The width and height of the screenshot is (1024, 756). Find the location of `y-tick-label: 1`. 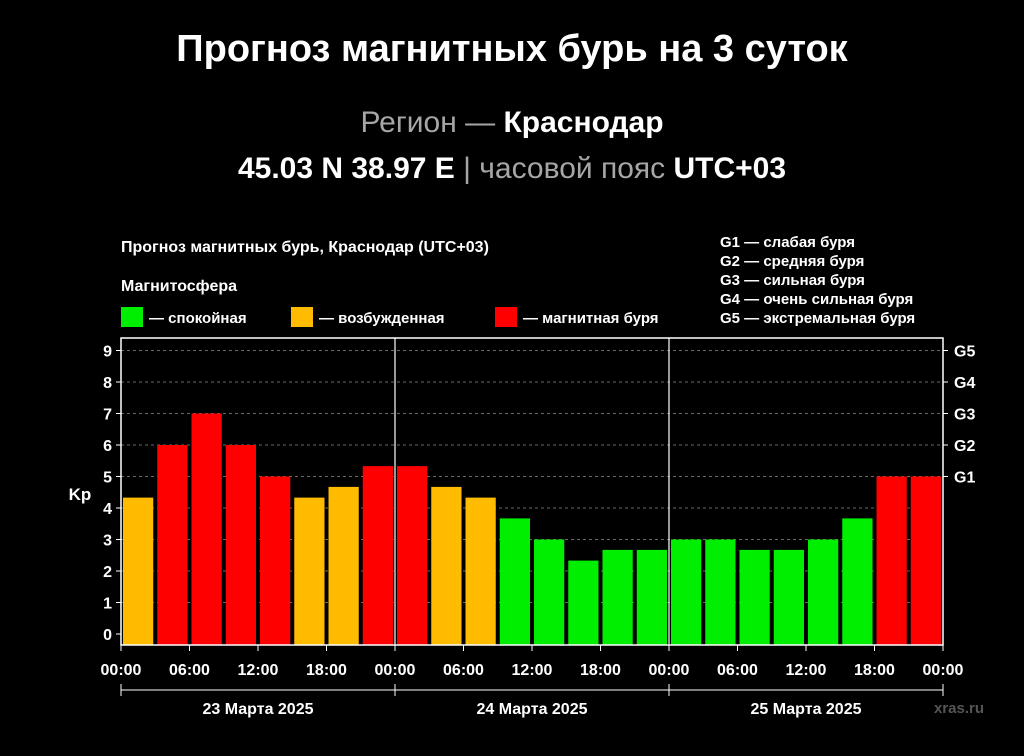

y-tick-label: 1 is located at coordinates (107, 604).